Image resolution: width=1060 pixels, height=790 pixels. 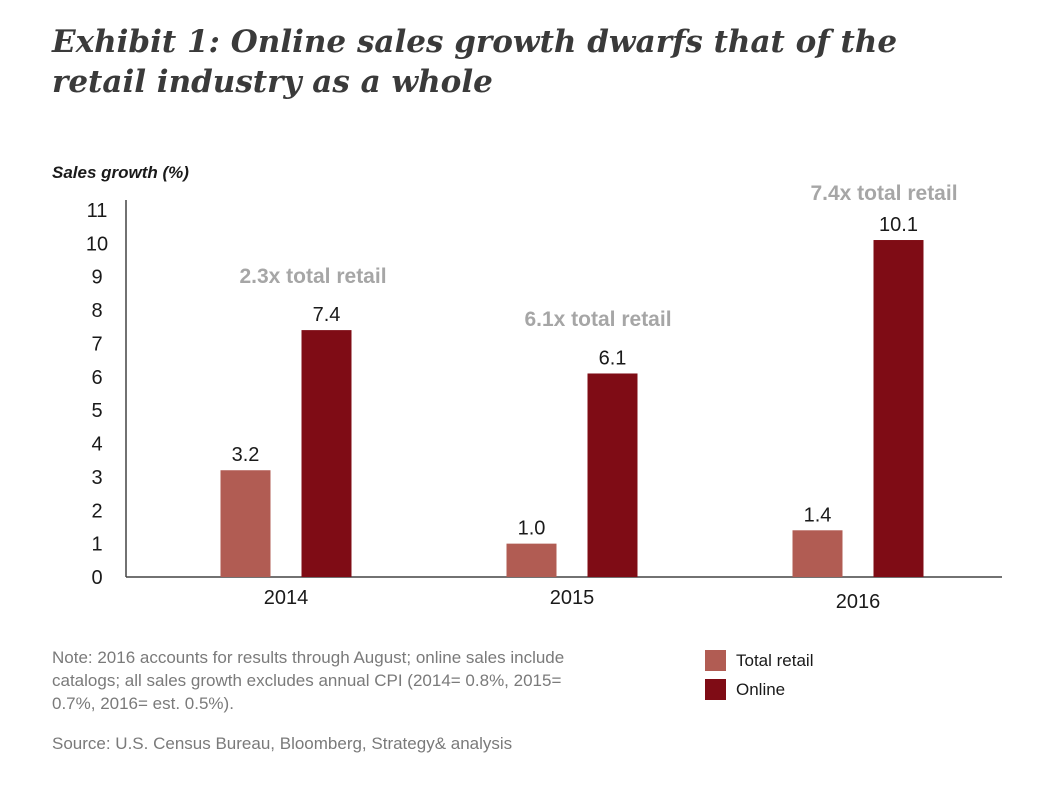 I want to click on data-label-total-retail-2015: 1.0, so click(x=532, y=529).